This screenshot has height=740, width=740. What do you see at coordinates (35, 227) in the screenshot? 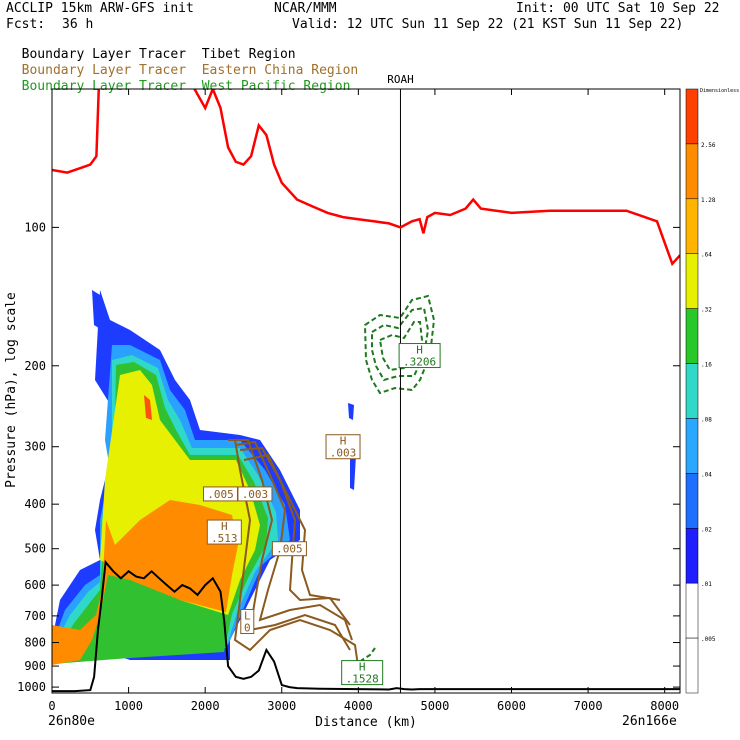
I see `y-tick-label: 100` at bounding box center [35, 227].